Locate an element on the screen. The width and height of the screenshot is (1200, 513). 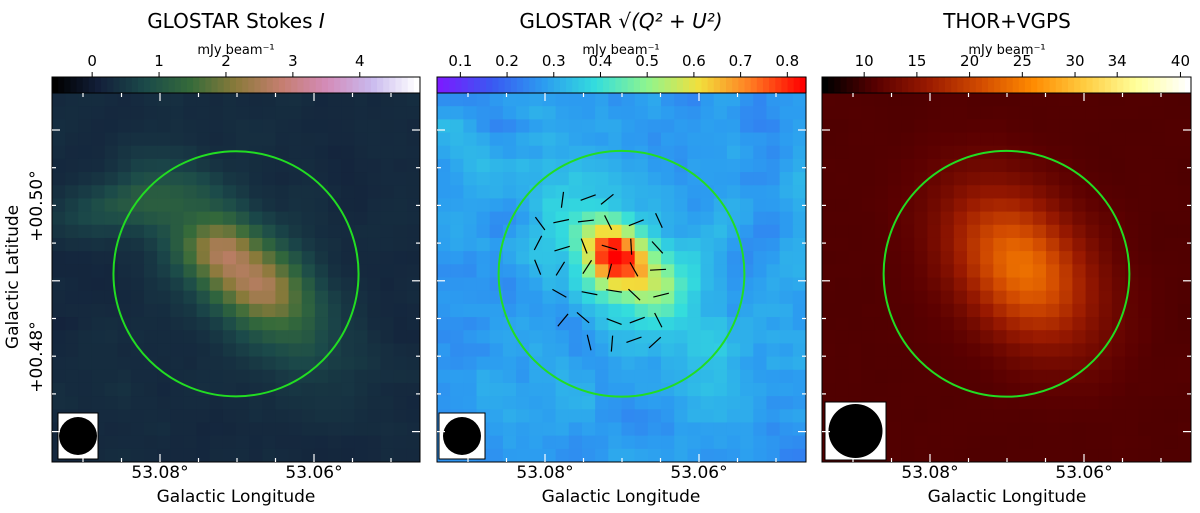
colorbar-tick-label: 30 is located at coordinates (1074, 61).